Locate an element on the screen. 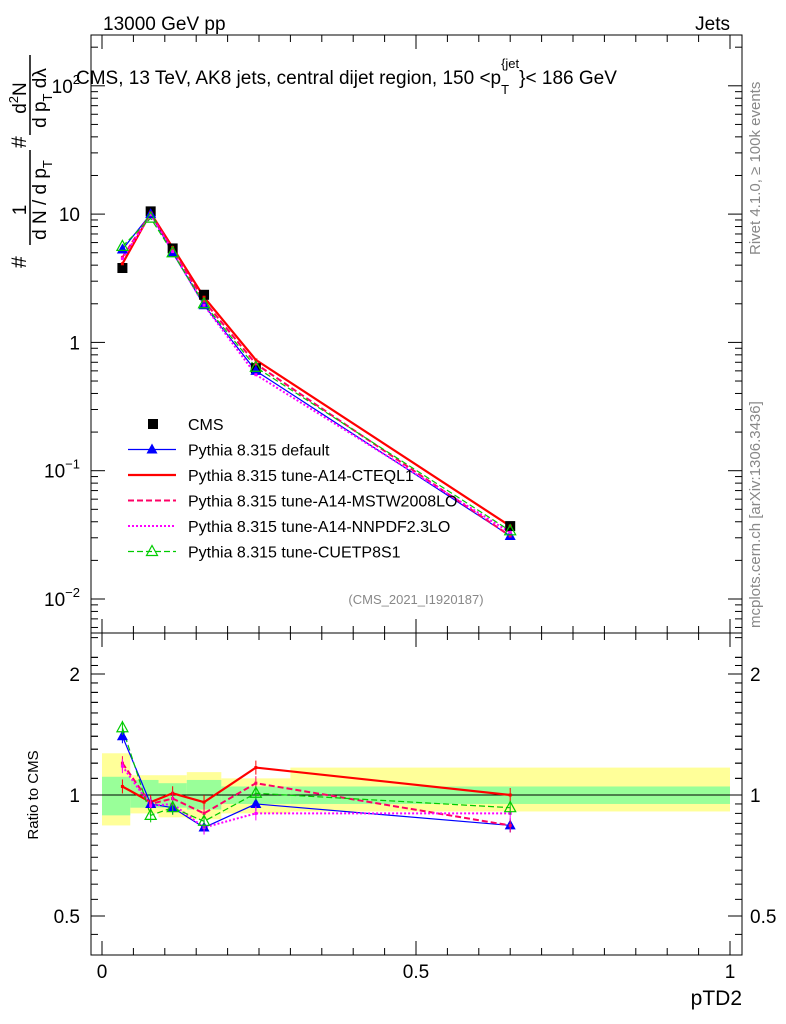  rivet-label: Rivet 4.1.0, ≥ 100k events is located at coordinates (755, 168).